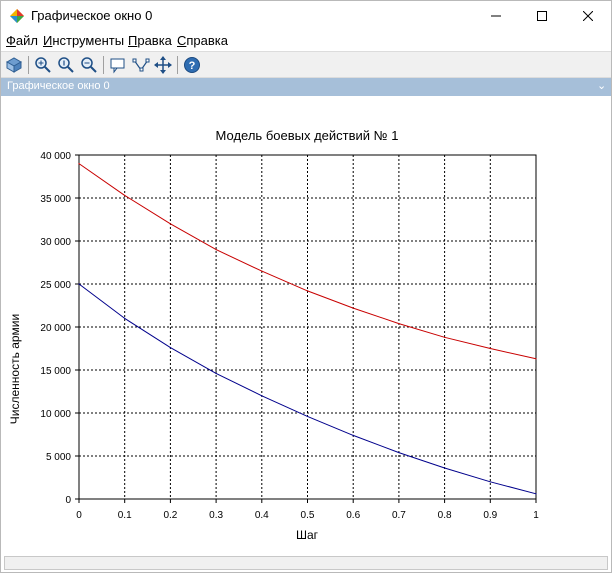  Describe the element at coordinates (55, 156) in the screenshot. I see `y-tick-label: 40 000` at that location.